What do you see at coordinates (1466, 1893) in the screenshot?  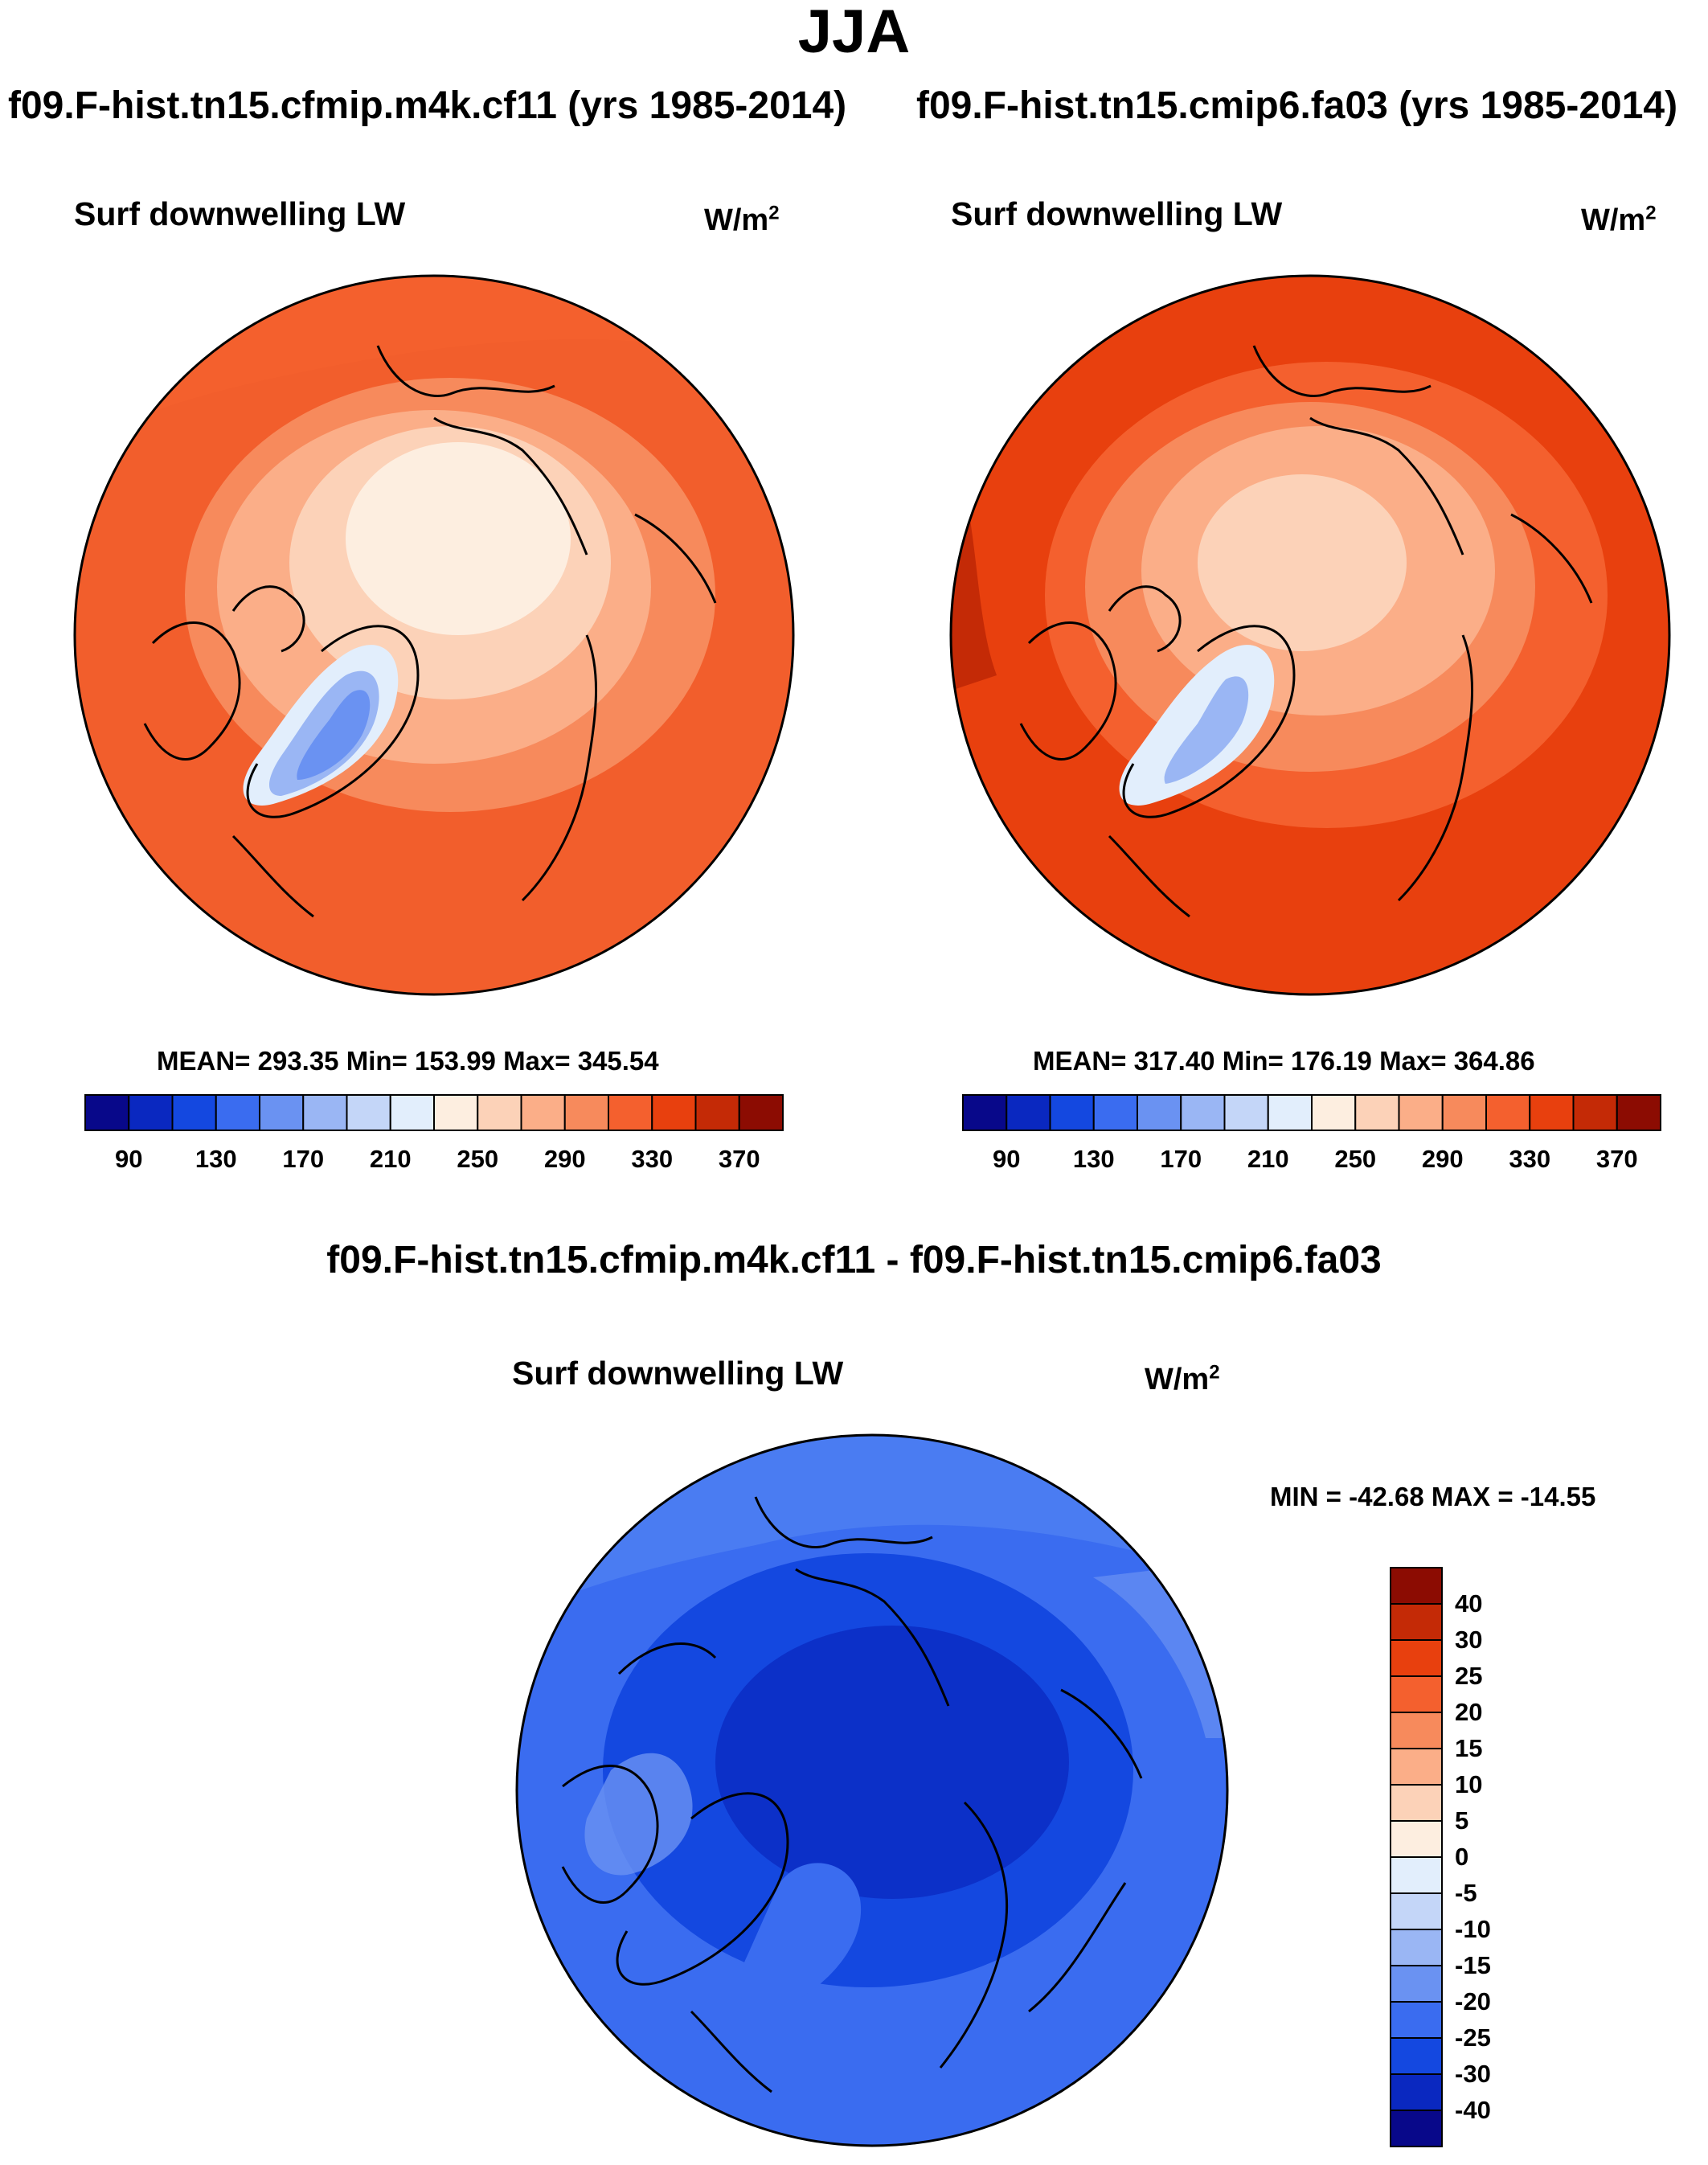 I see `diff-colorbar-tick-label: -5` at bounding box center [1466, 1893].